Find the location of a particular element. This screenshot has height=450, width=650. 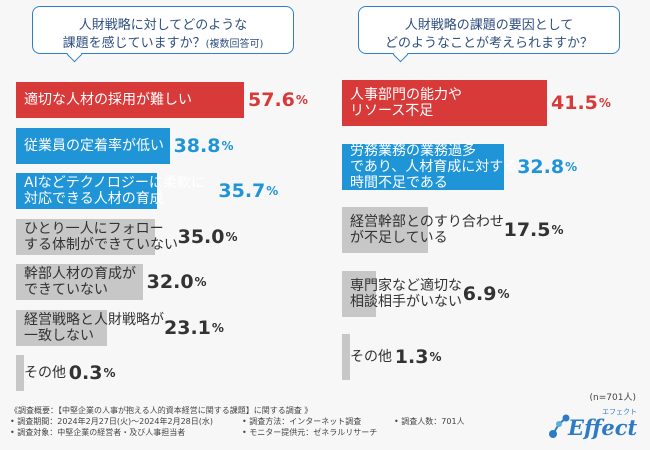

bar-label-line: が不足している is located at coordinates (399, 238).